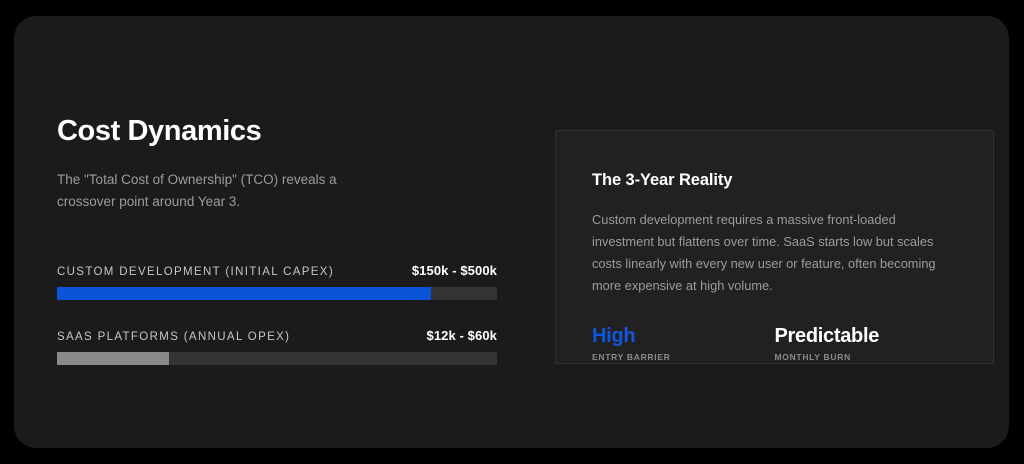  I want to click on metric-value: $150k - $500k, so click(454, 270).